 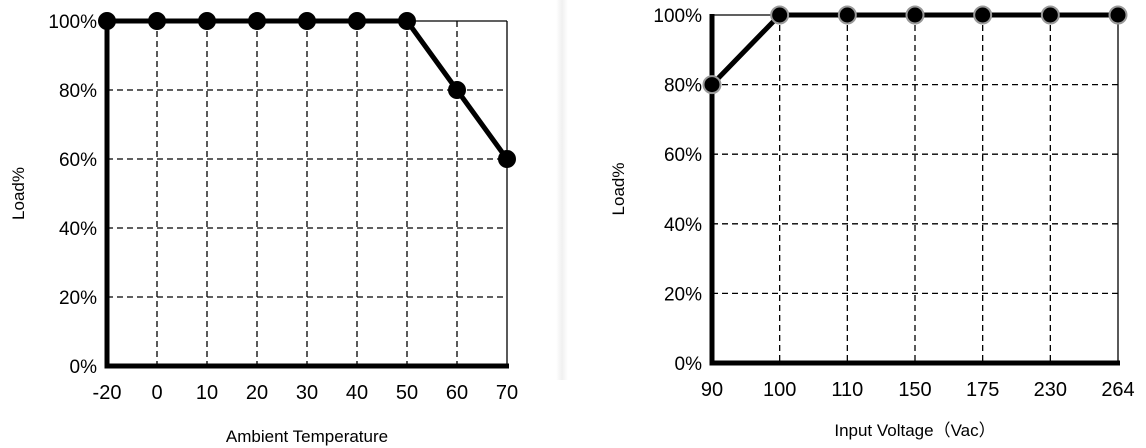 What do you see at coordinates (1050, 390) in the screenshot?
I see `x-tick-label: 230` at bounding box center [1050, 390].